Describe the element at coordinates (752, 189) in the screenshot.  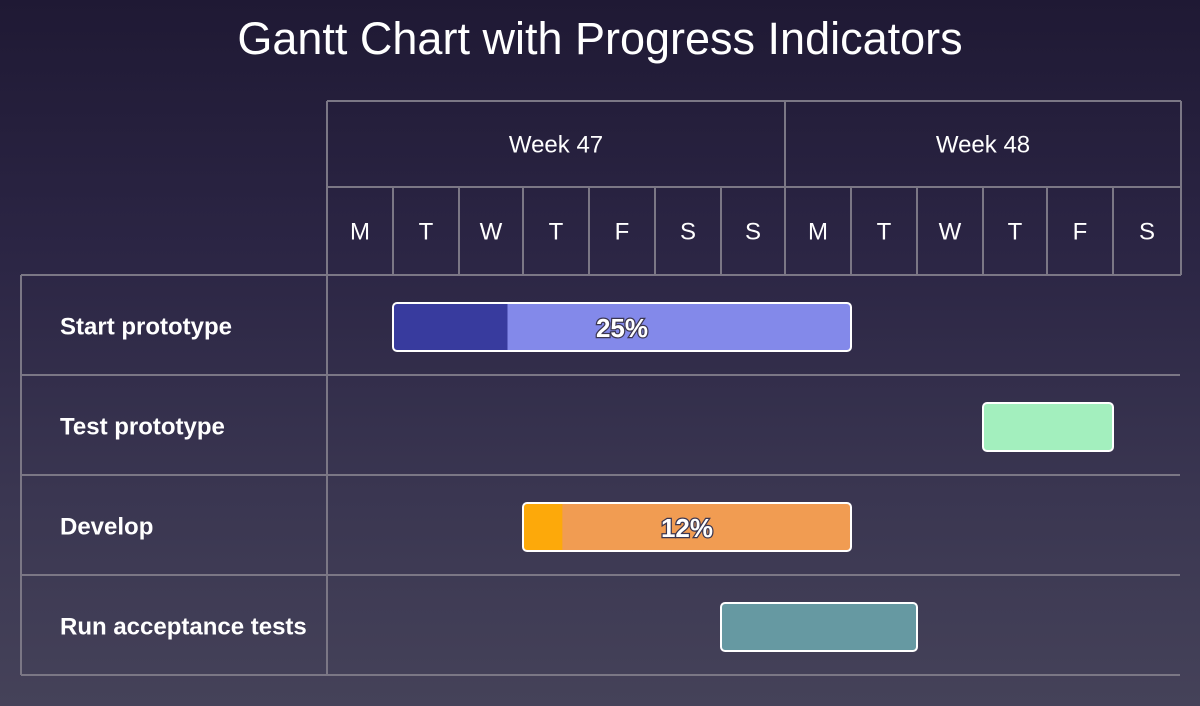
I see `timeline-header: Week 47 Week 48 M T W T F S S M T W T F S` at that location.